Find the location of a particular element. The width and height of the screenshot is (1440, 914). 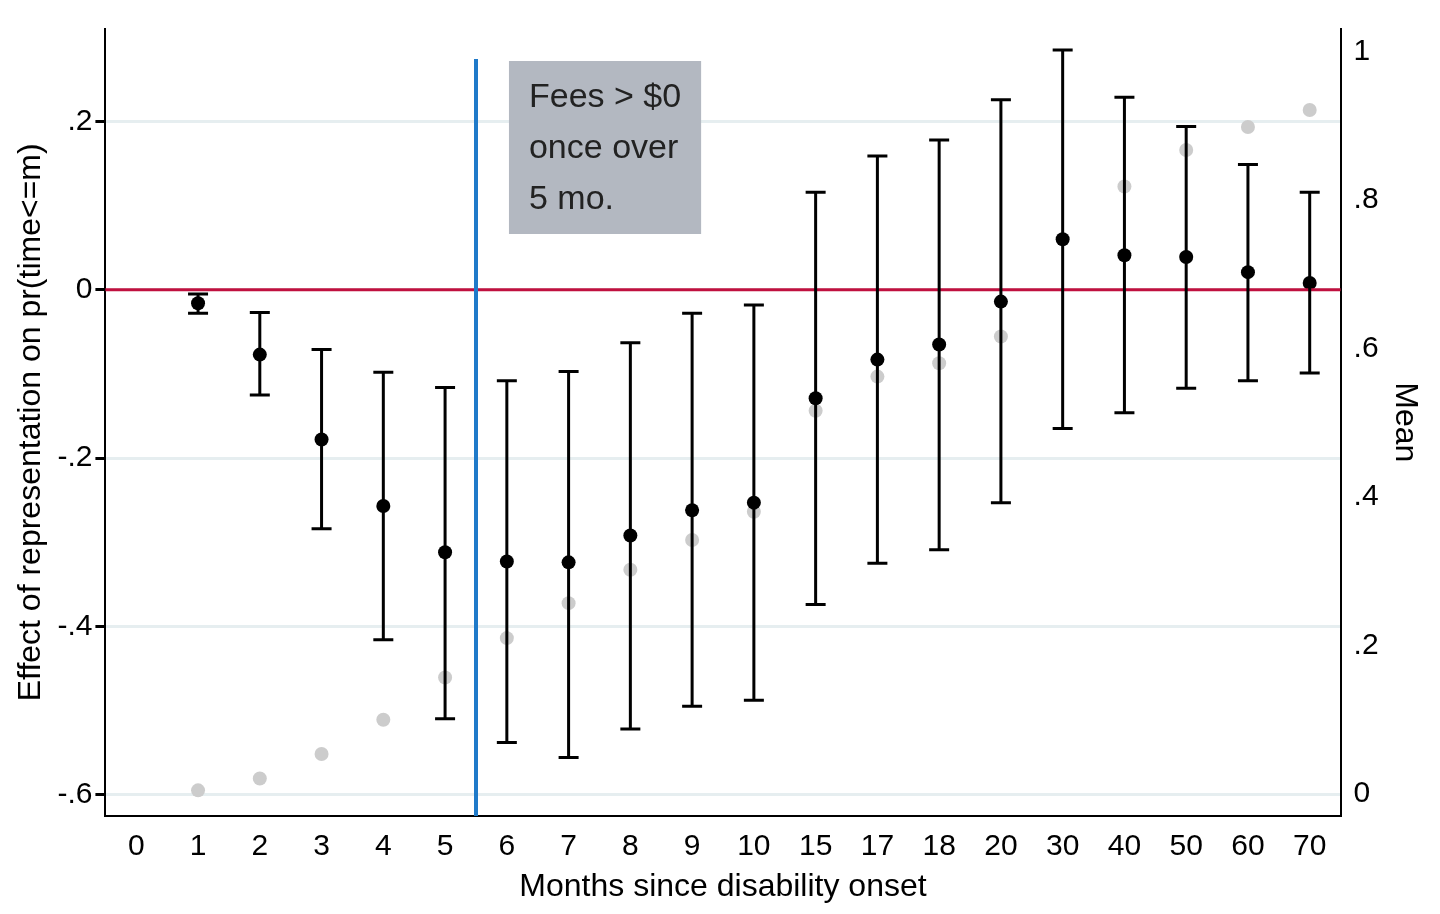

x-tick-label: 3 is located at coordinates (321, 844).